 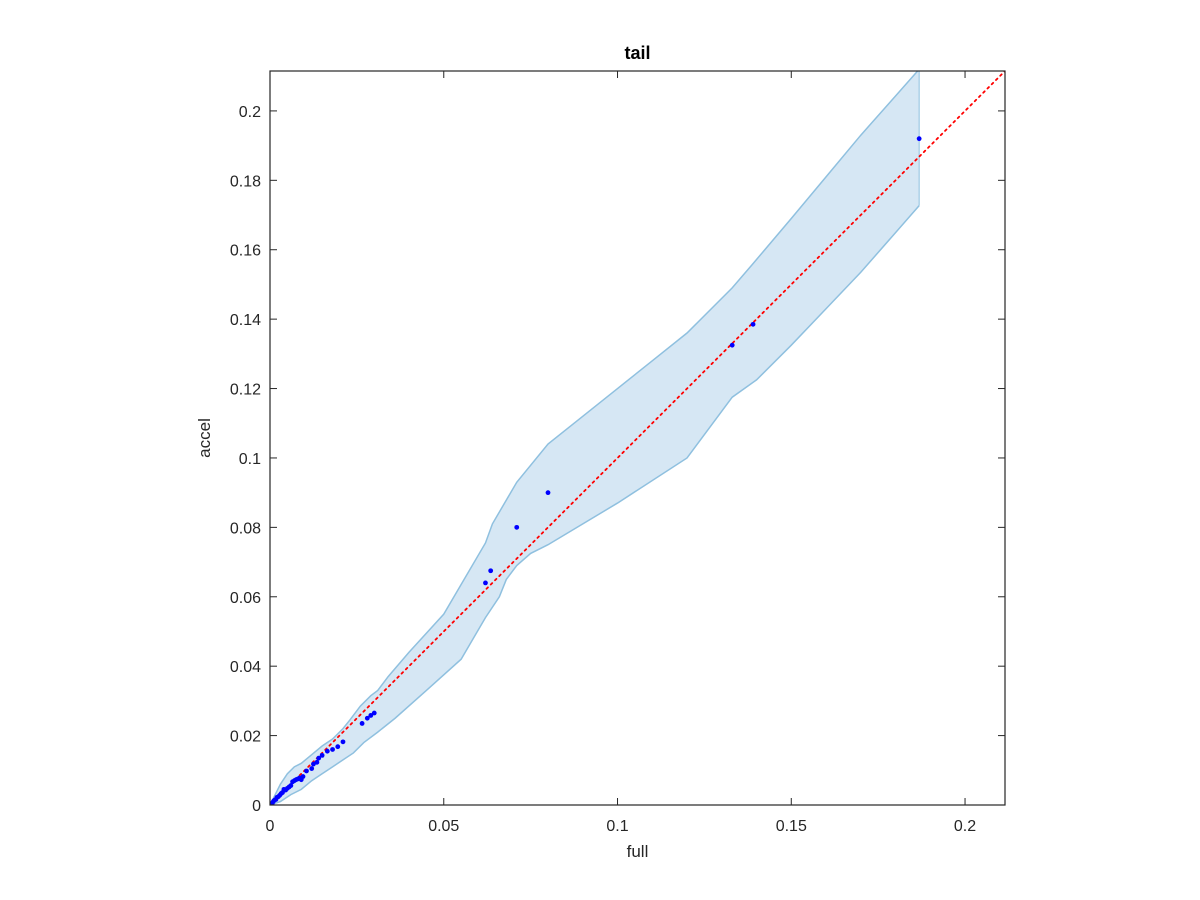 What do you see at coordinates (245, 737) in the screenshot?
I see `y-tick-label: 0.02` at bounding box center [245, 737].